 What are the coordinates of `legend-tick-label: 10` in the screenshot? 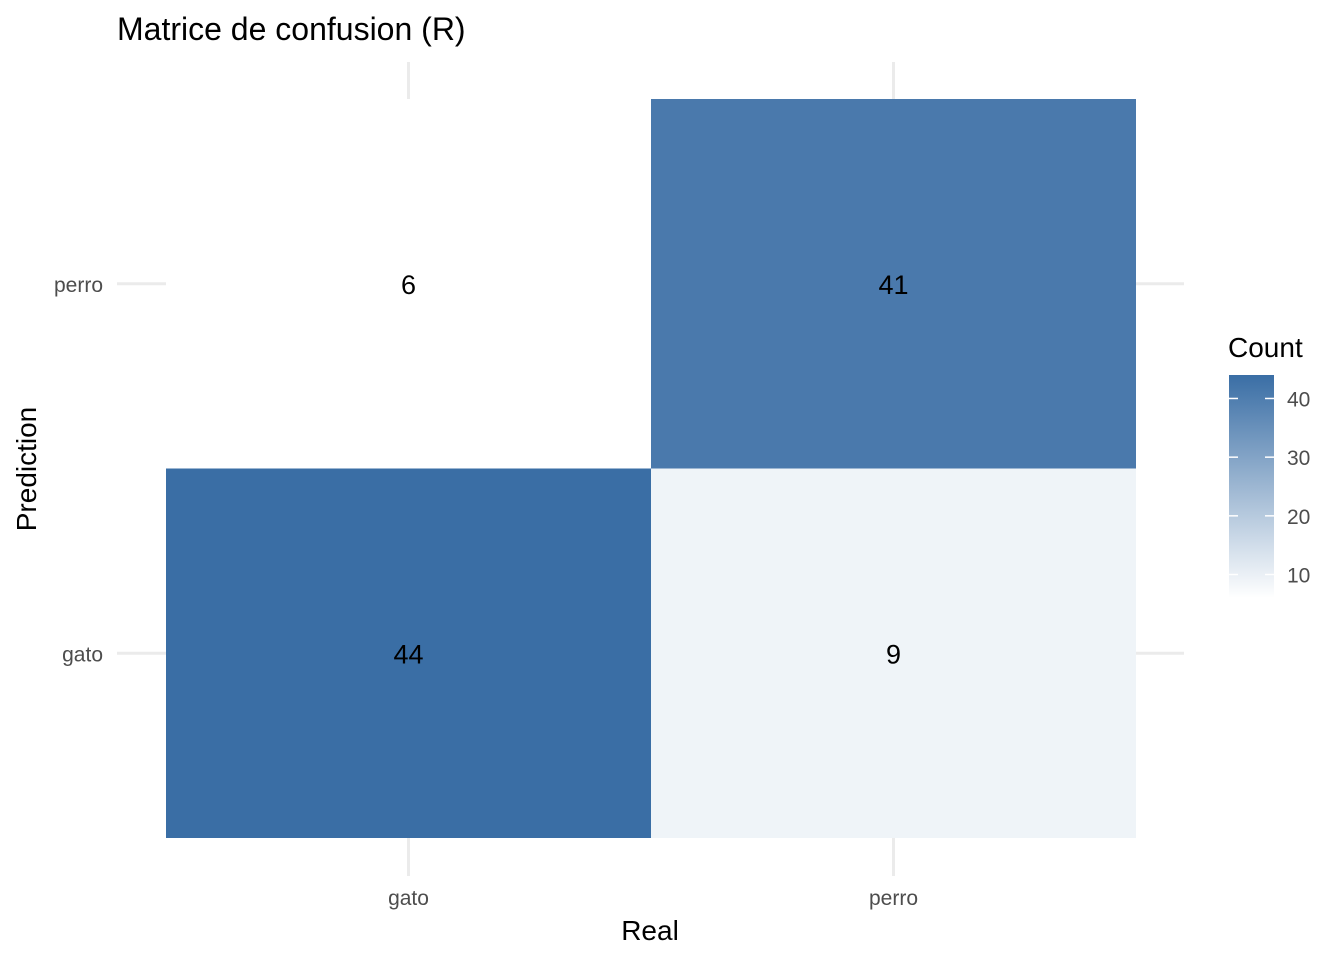 It's located at (1298, 576).